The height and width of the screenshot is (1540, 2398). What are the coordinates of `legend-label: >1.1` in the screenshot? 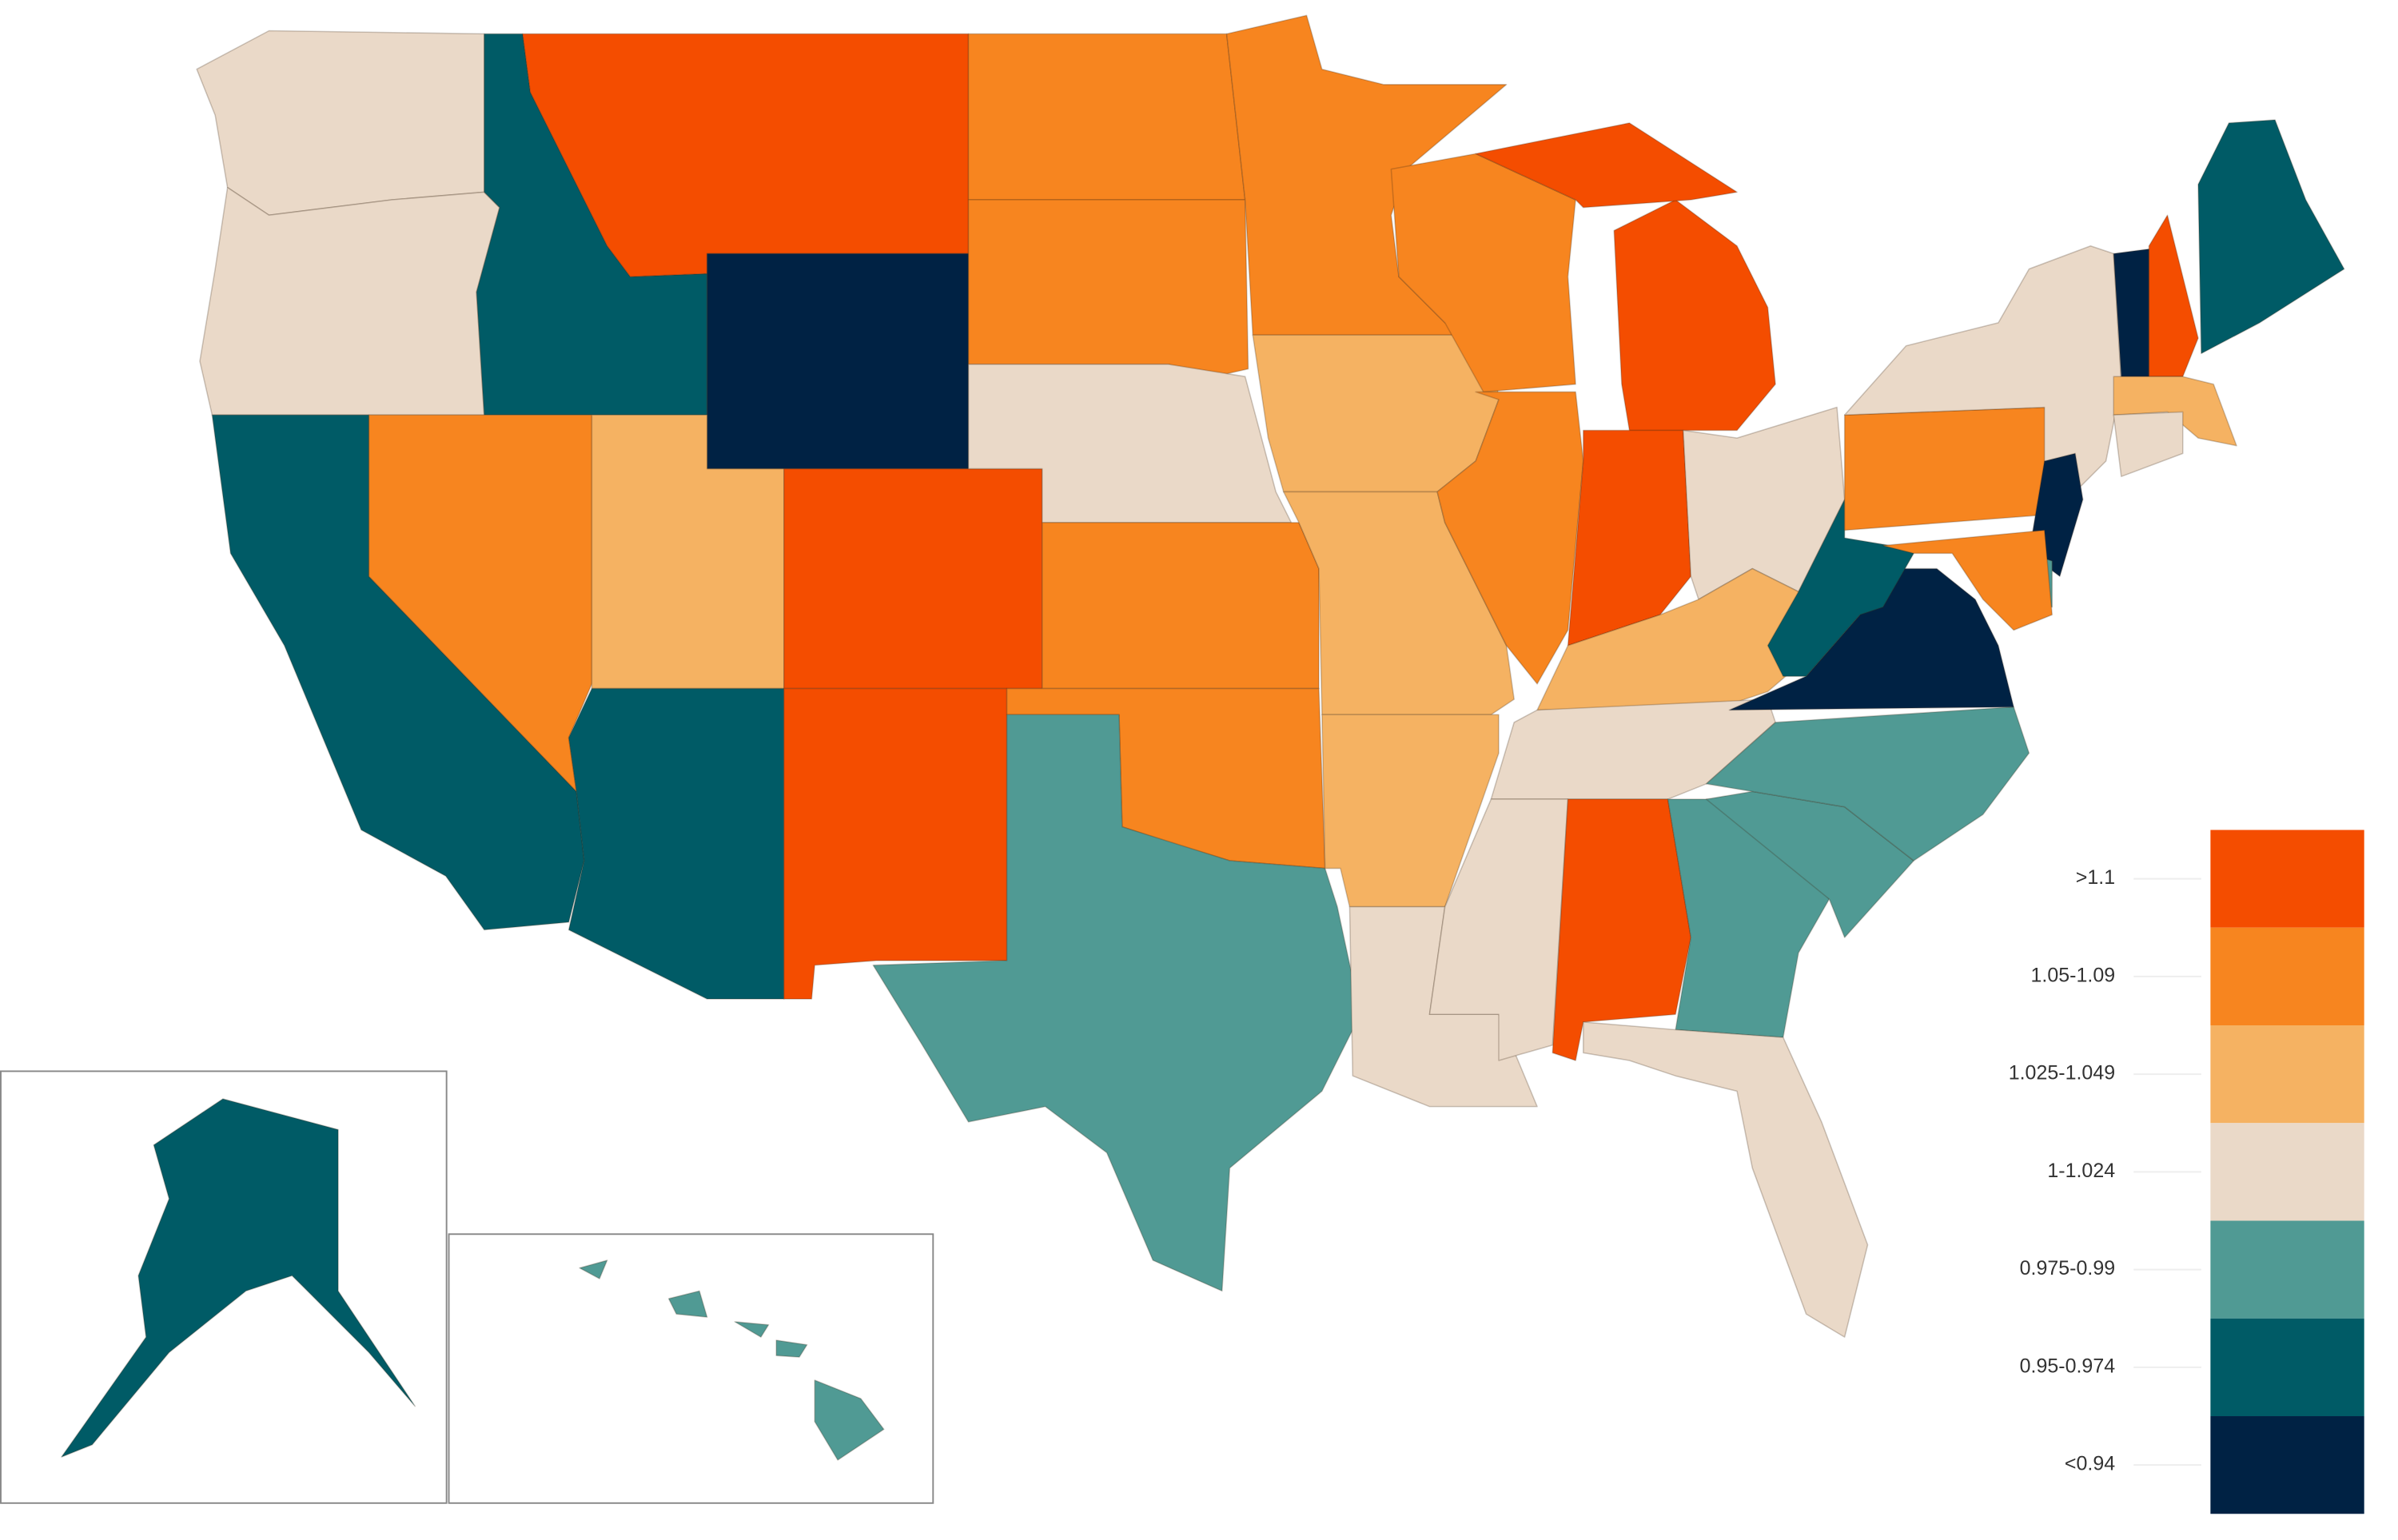 It's located at (2095, 877).